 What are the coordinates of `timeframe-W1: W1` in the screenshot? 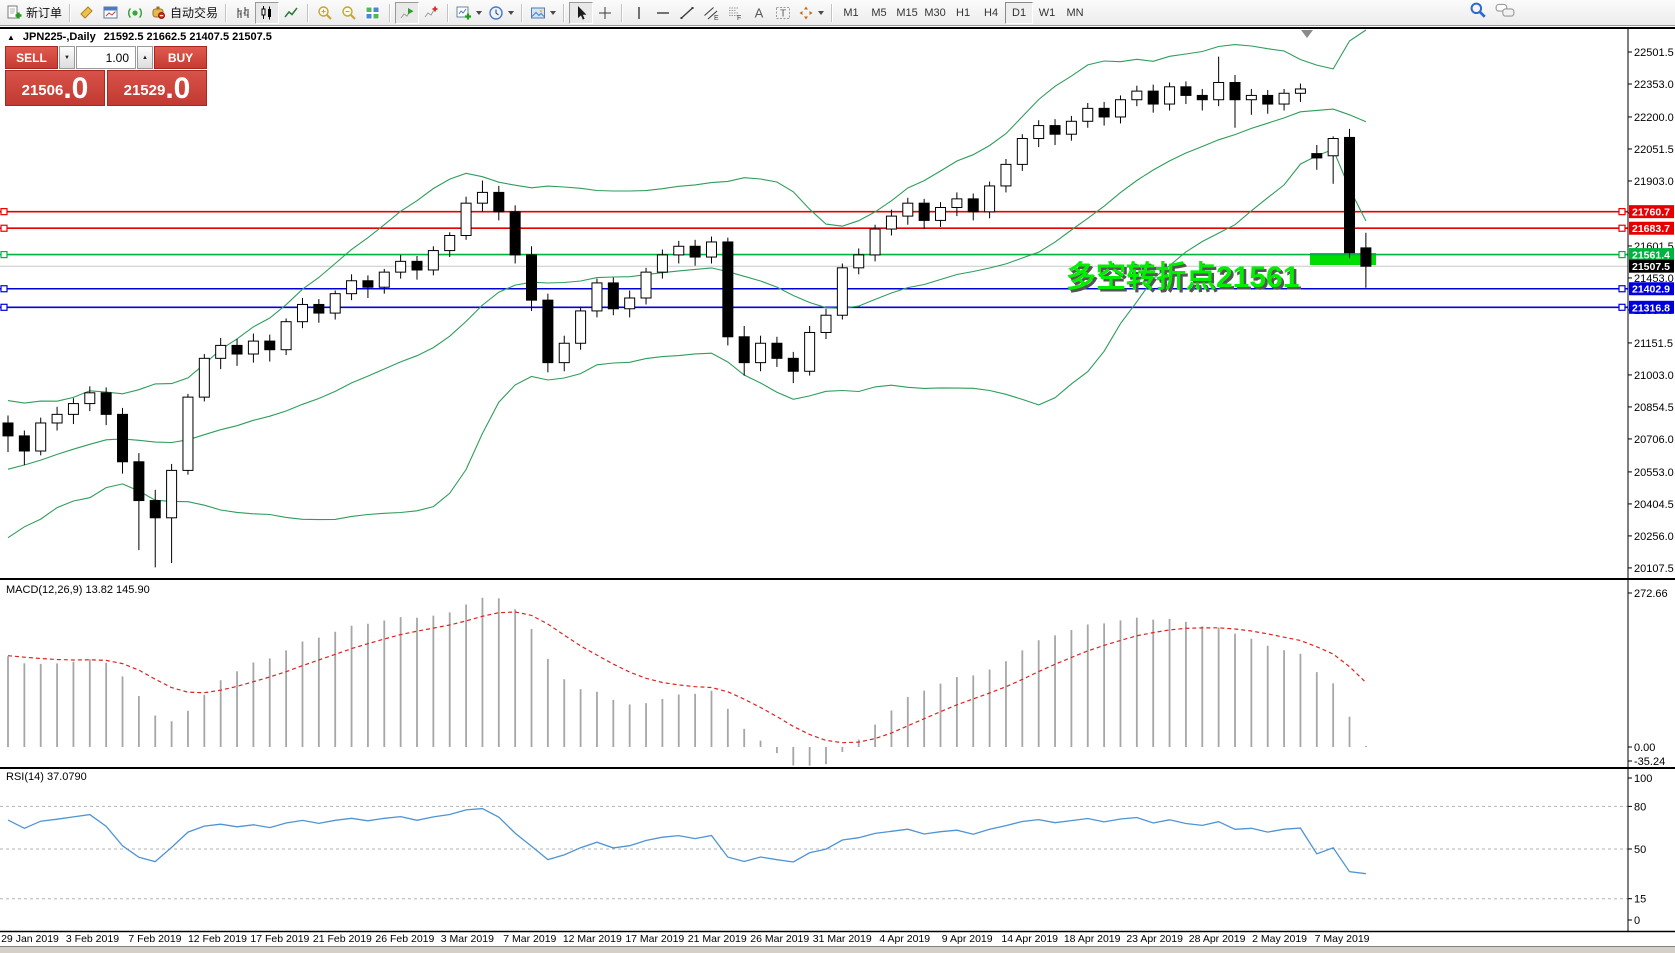 It's located at (1047, 12).